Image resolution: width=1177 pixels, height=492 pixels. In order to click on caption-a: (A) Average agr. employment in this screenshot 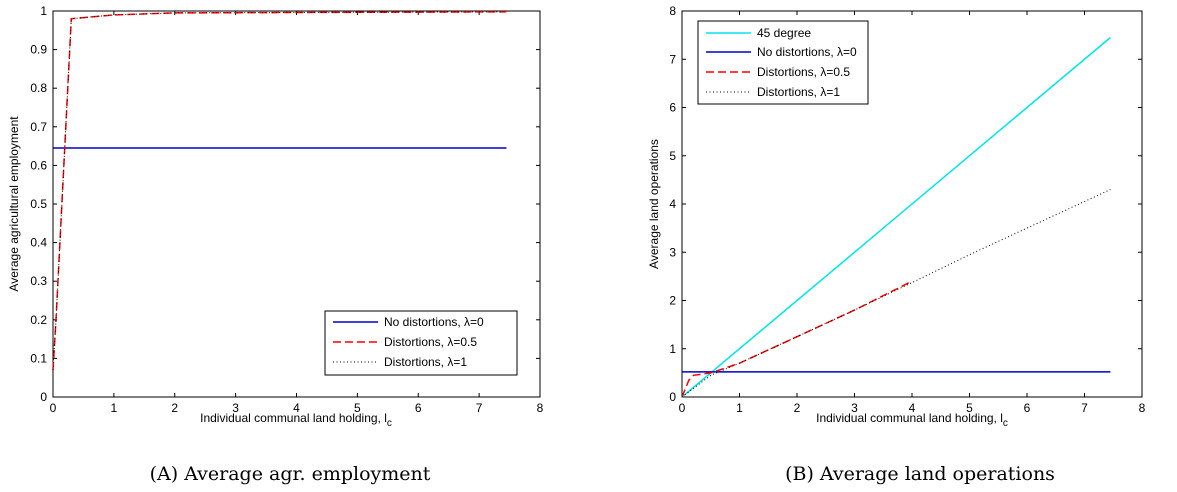, I will do `click(290, 474)`.